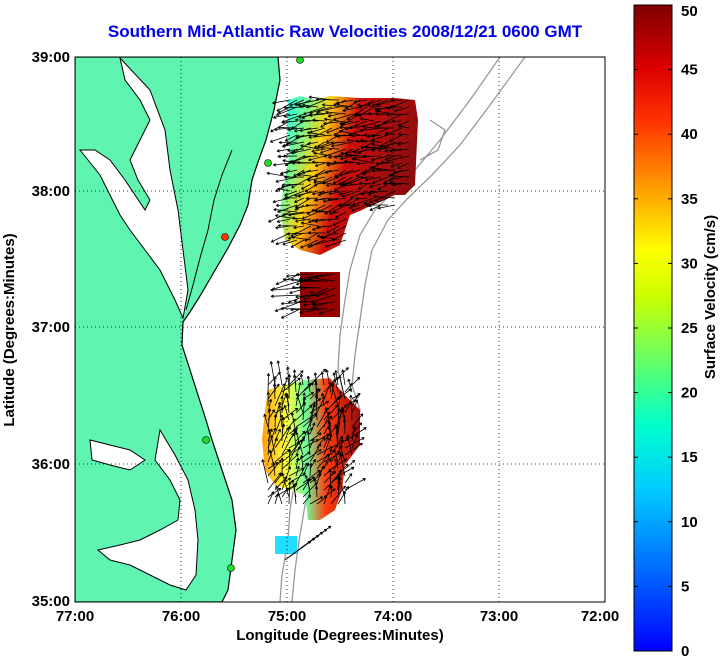  What do you see at coordinates (287, 616) in the screenshot?
I see `x-tick-label: 75:00` at bounding box center [287, 616].